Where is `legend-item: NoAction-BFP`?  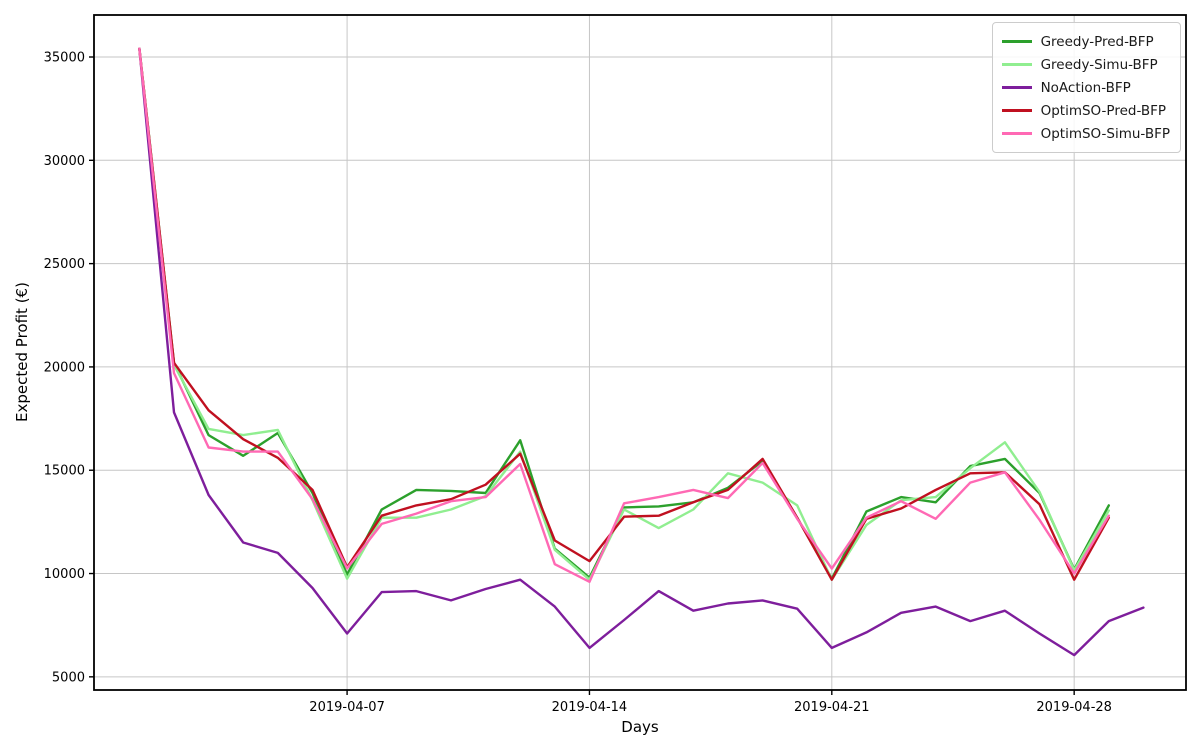
legend-item: NoAction-BFP is located at coordinates (1085, 87).